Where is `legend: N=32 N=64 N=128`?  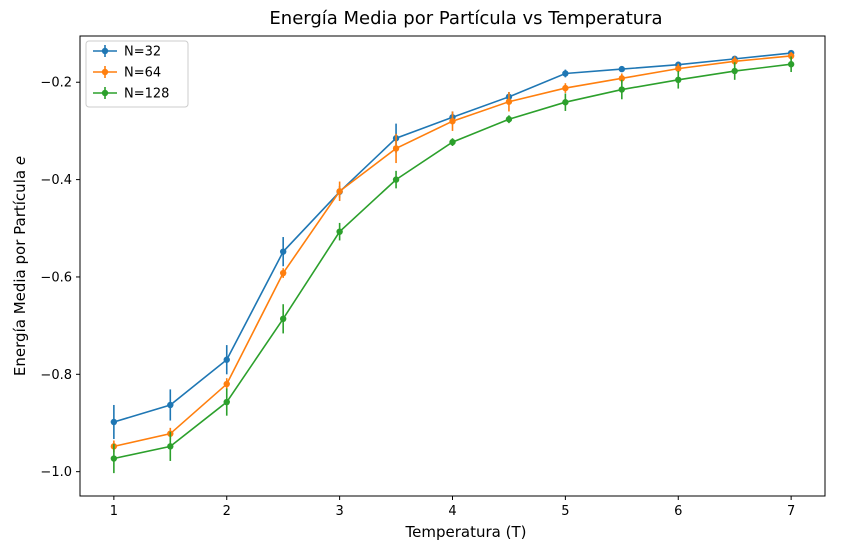
legend: N=32 N=64 N=128 is located at coordinates (137, 74).